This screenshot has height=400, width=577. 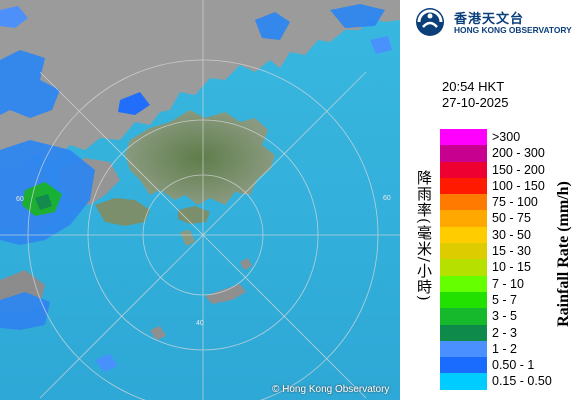 I want to click on legend-label: 7 - 10, so click(x=508, y=283).